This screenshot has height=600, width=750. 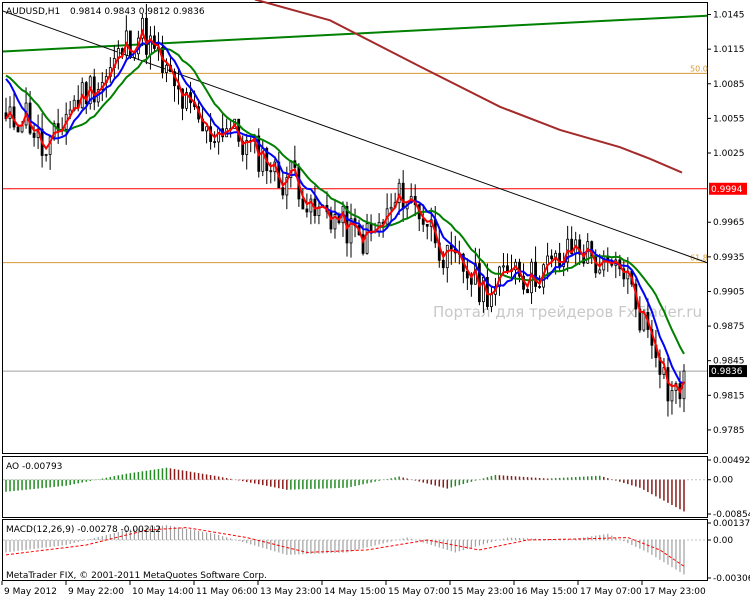 I want to click on fib-label: 50.0, so click(x=699, y=68).